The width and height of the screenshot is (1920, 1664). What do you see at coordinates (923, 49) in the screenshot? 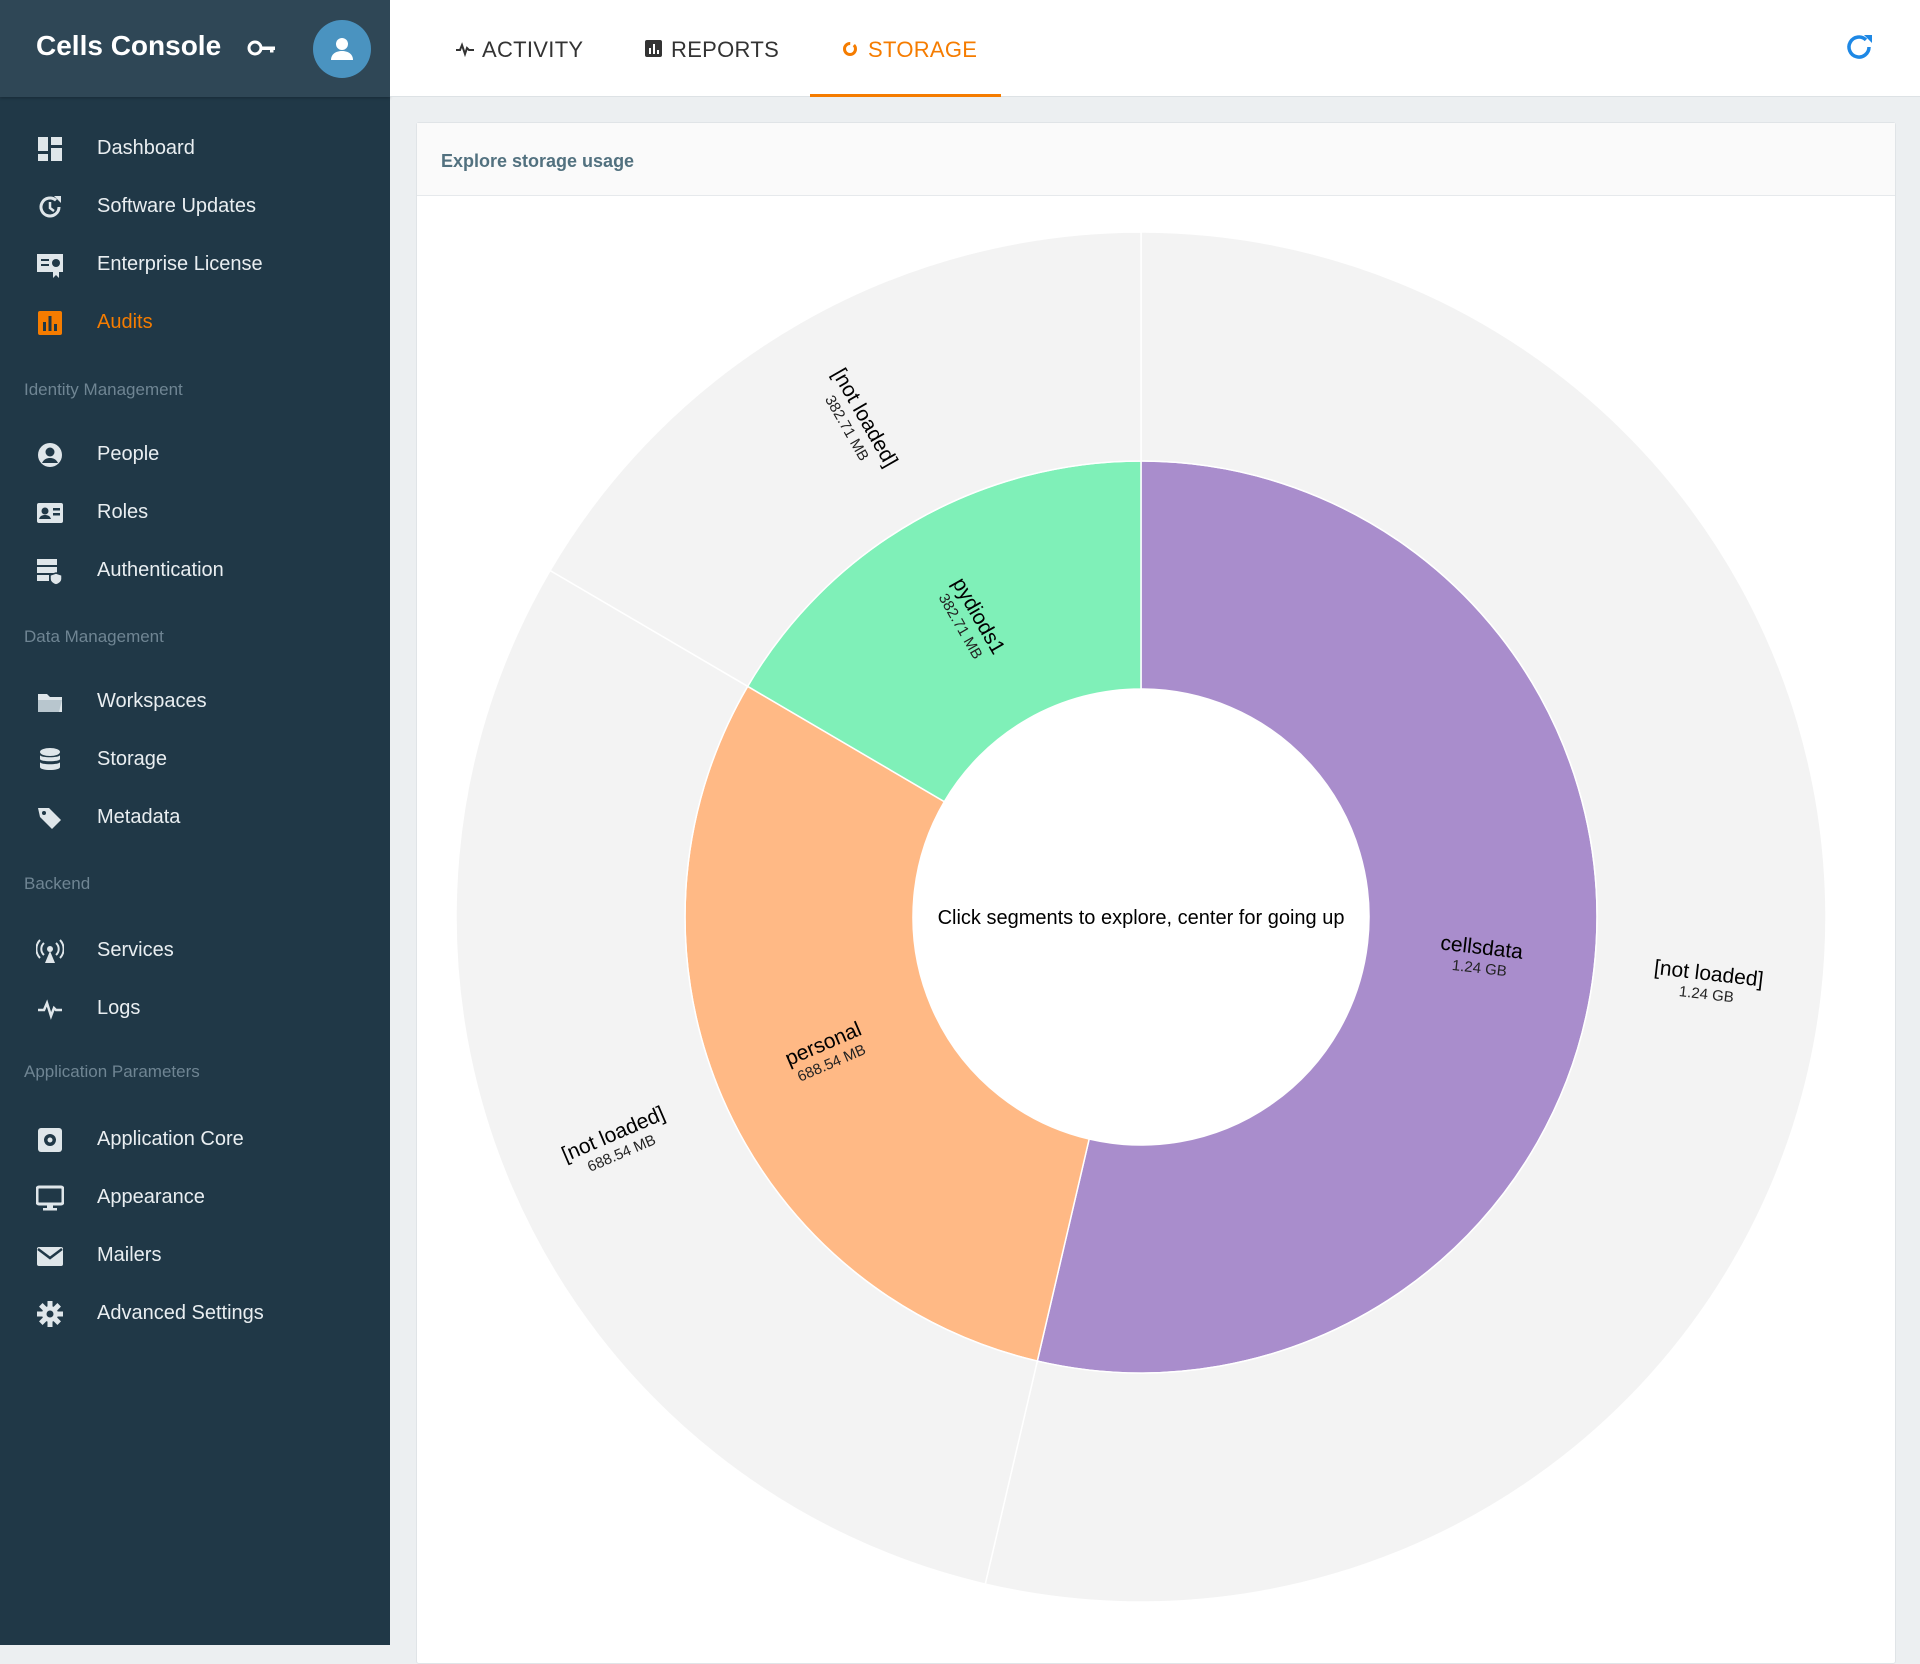
I see `tab-storage-label: STORAGE` at bounding box center [923, 49].